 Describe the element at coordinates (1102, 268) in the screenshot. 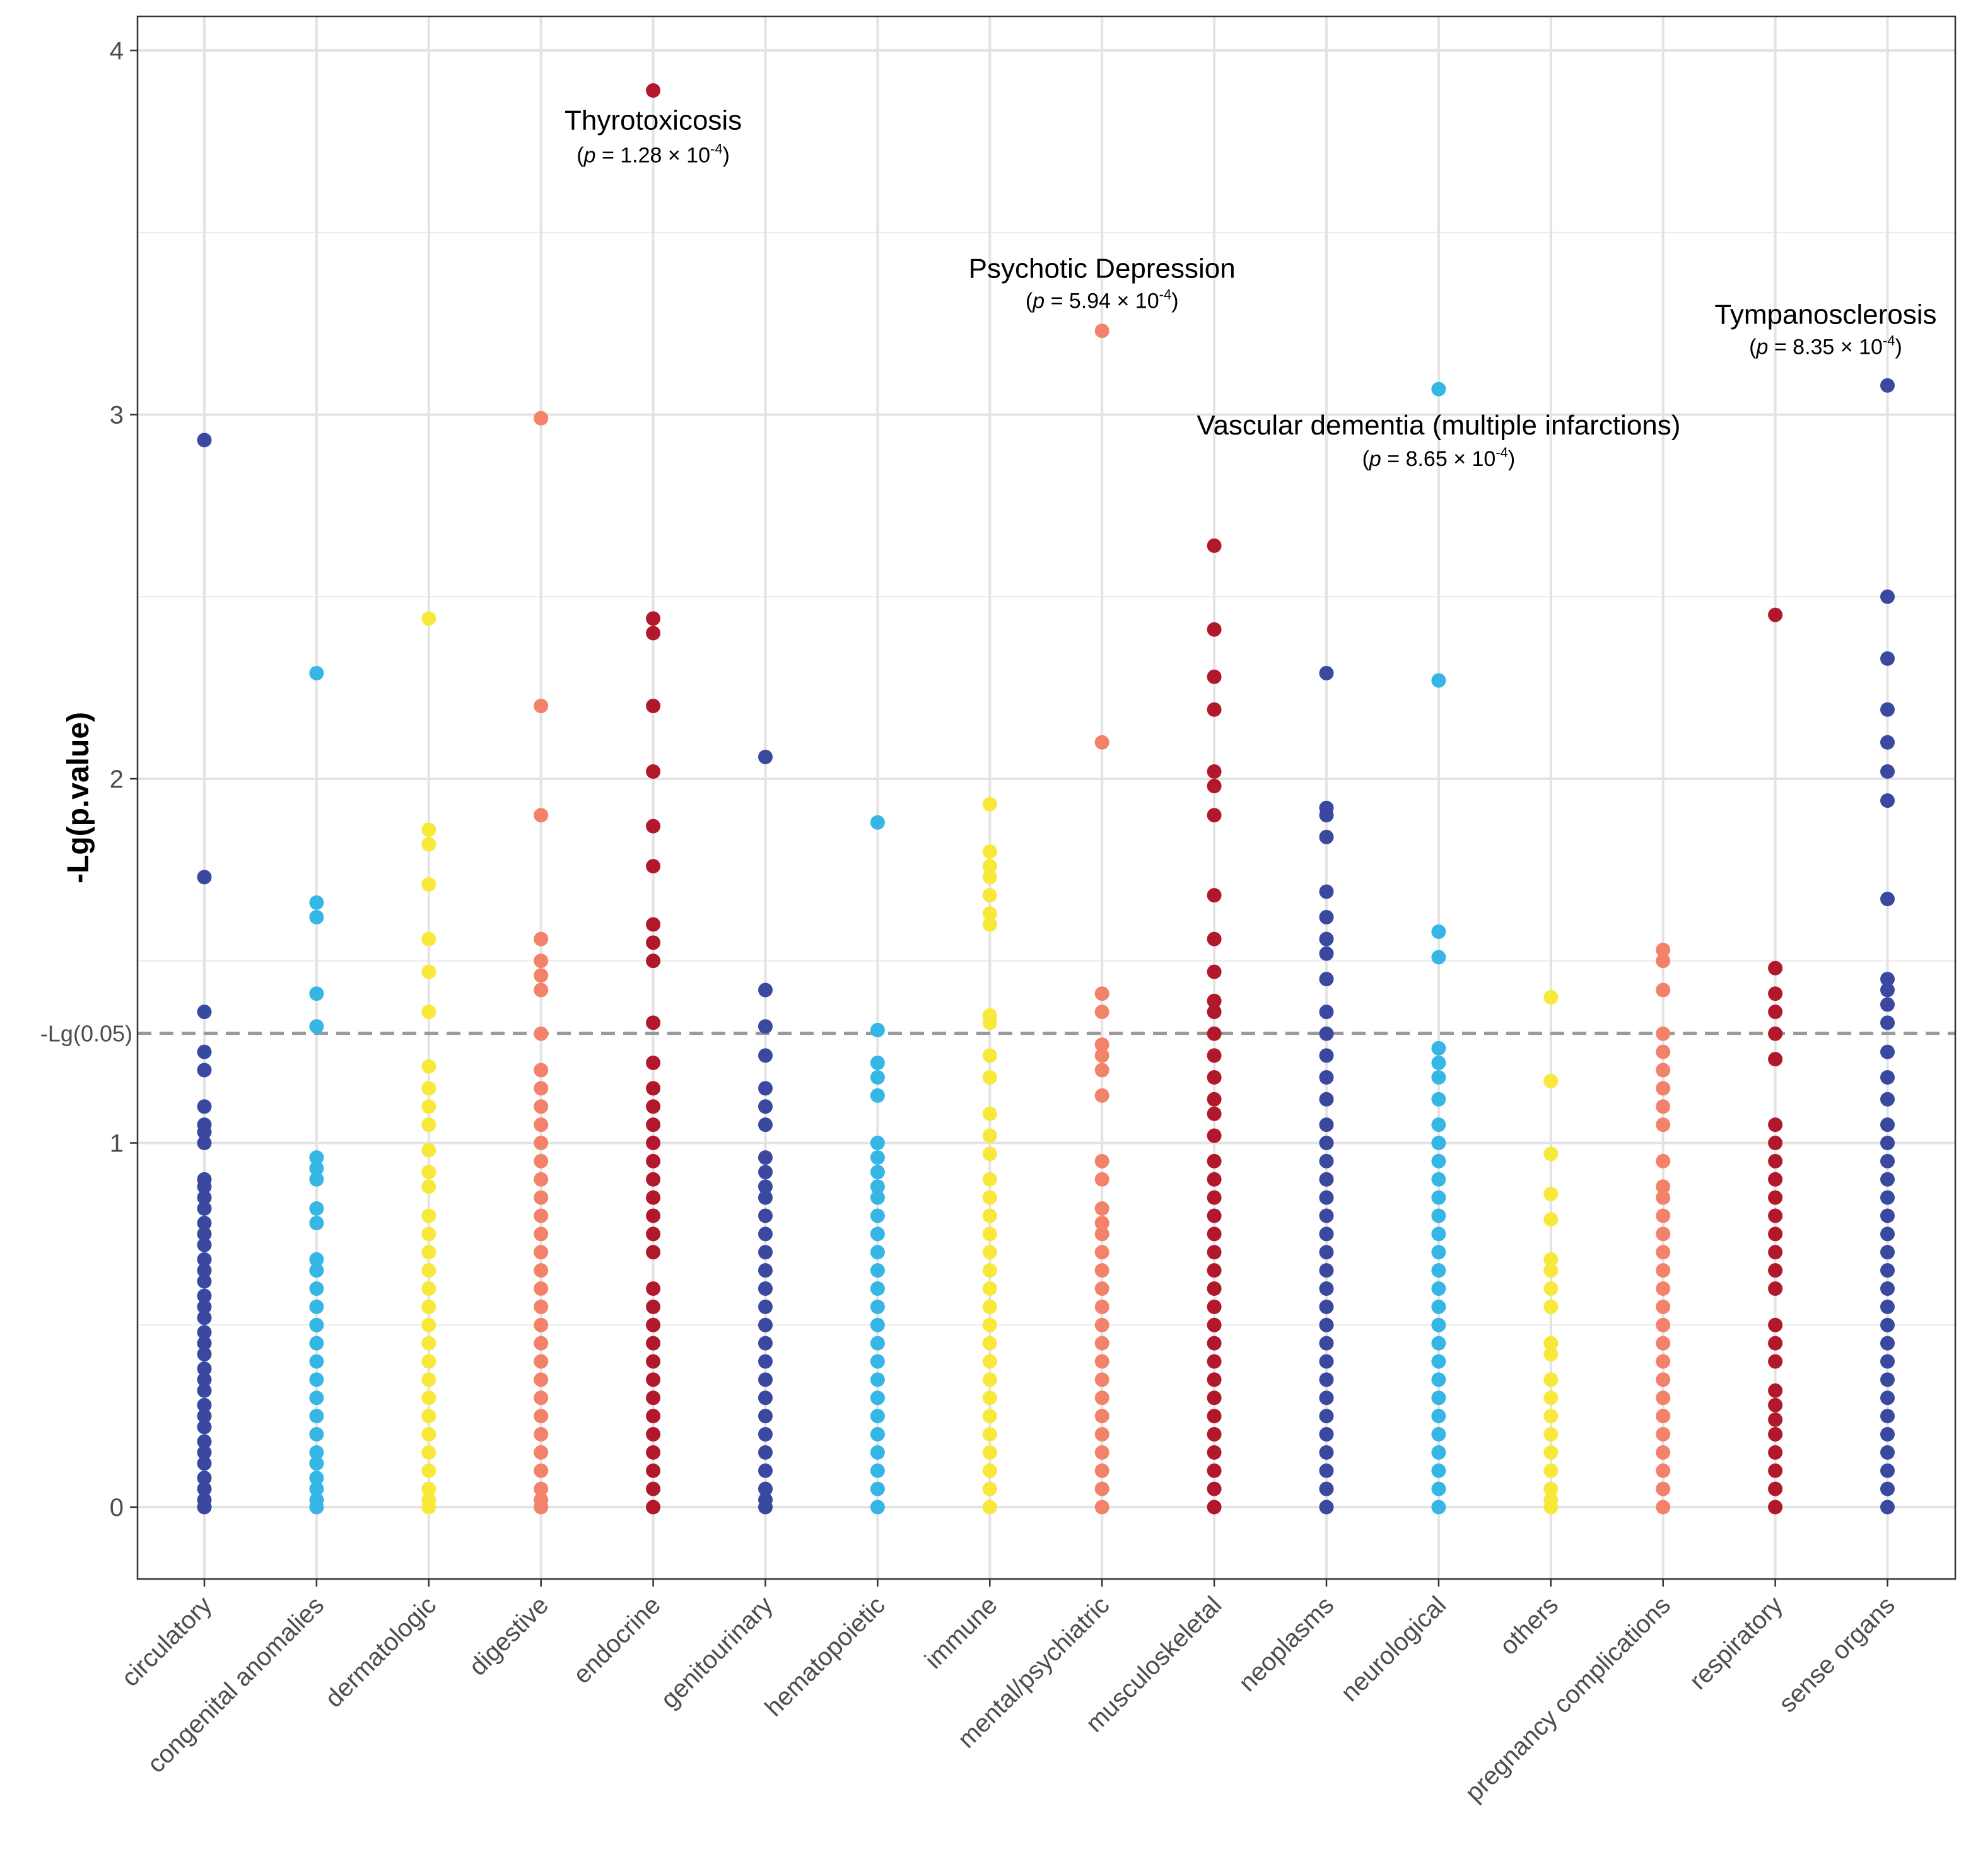

I see `annotation-label: Psychotic Depression` at that location.